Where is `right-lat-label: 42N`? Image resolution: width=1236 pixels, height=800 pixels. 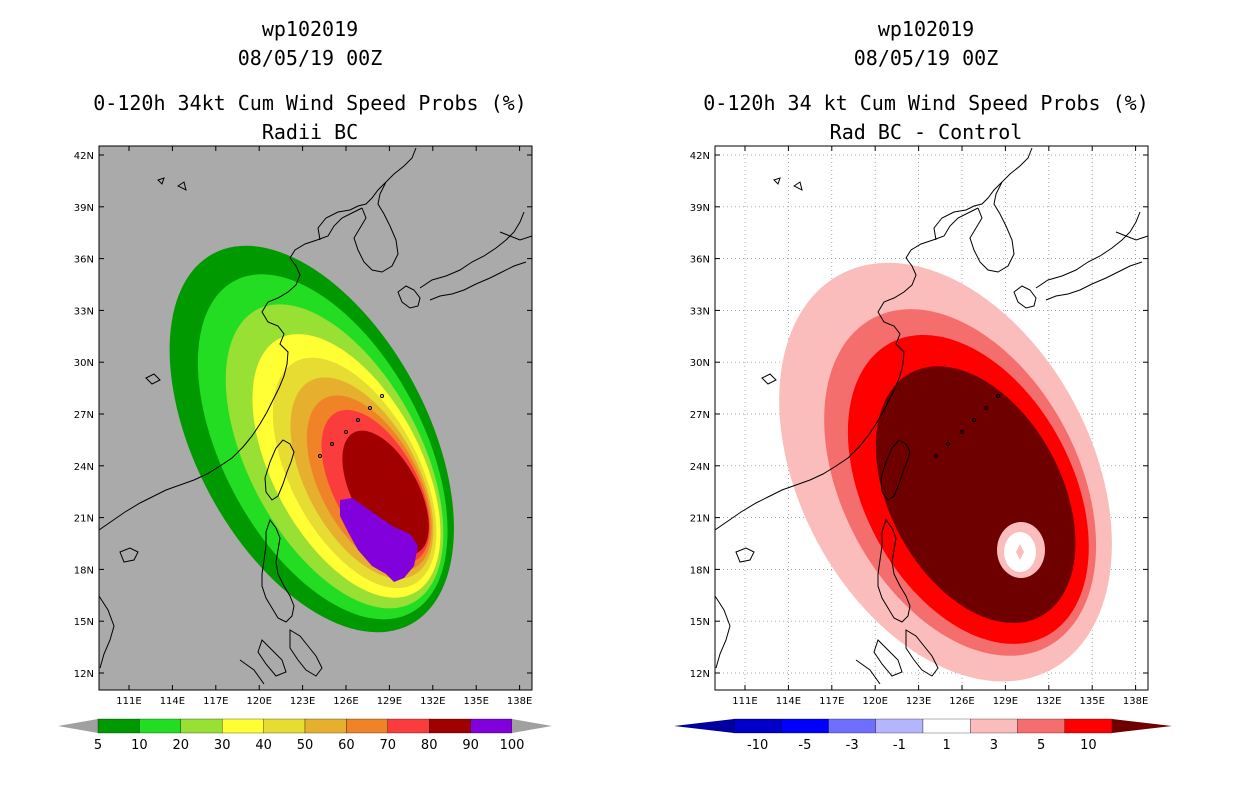
right-lat-label: 42N is located at coordinates (700, 156).